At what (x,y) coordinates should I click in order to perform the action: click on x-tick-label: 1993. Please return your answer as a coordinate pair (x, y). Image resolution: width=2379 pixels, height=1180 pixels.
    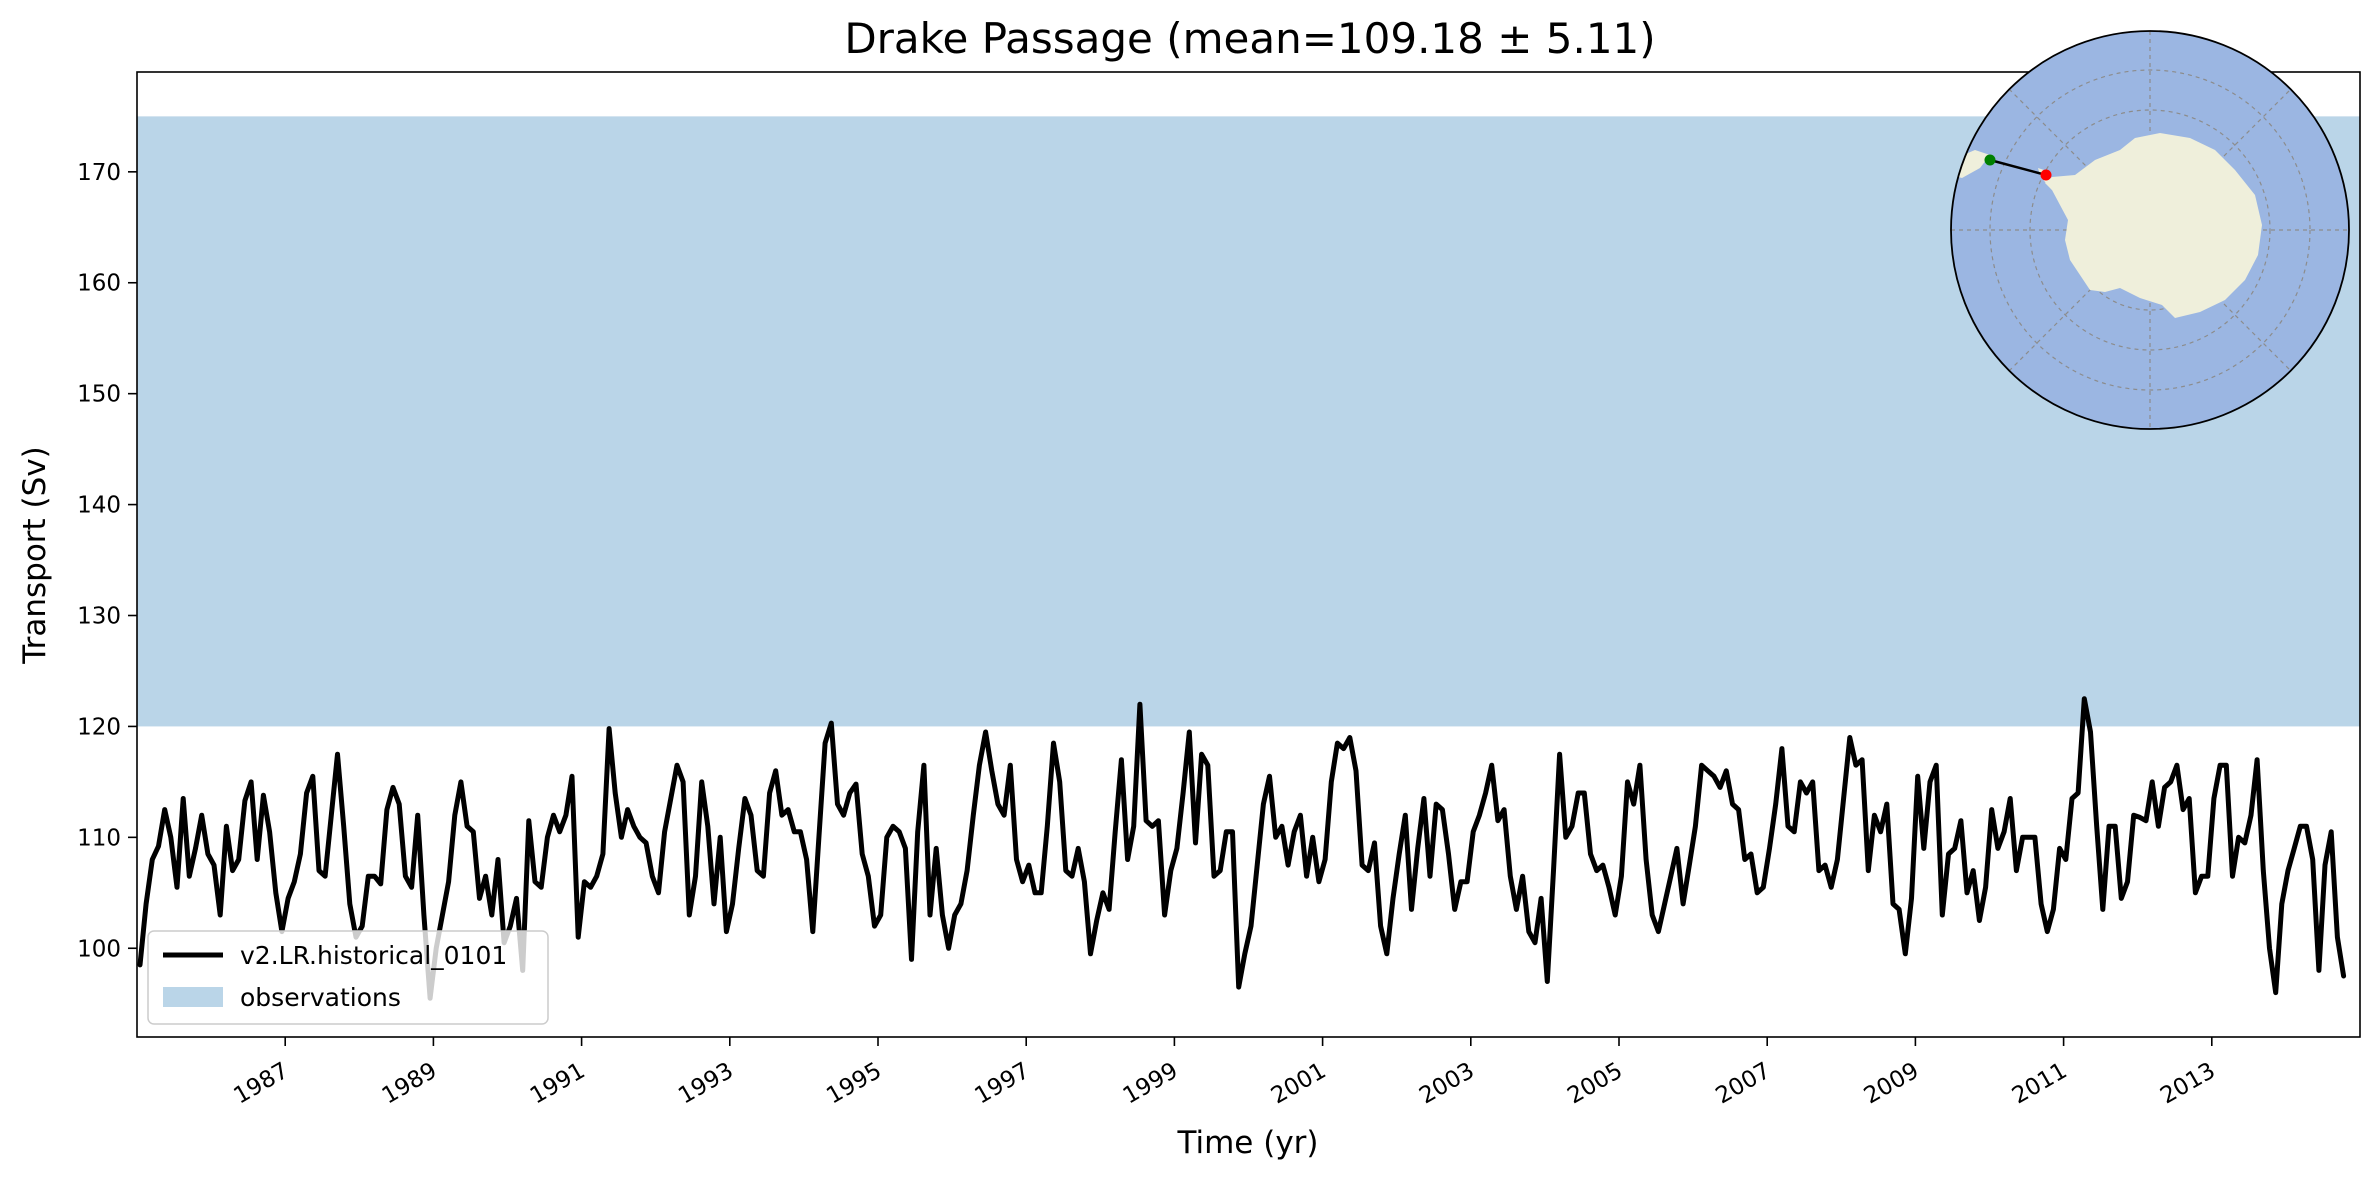
    Looking at the image, I should click on (706, 1084).